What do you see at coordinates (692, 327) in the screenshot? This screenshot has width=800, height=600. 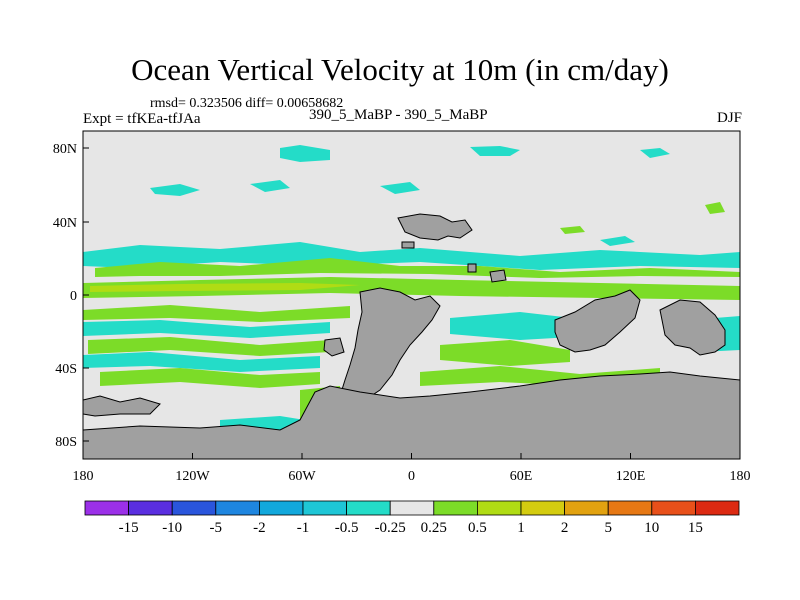 I see `land-australia` at bounding box center [692, 327].